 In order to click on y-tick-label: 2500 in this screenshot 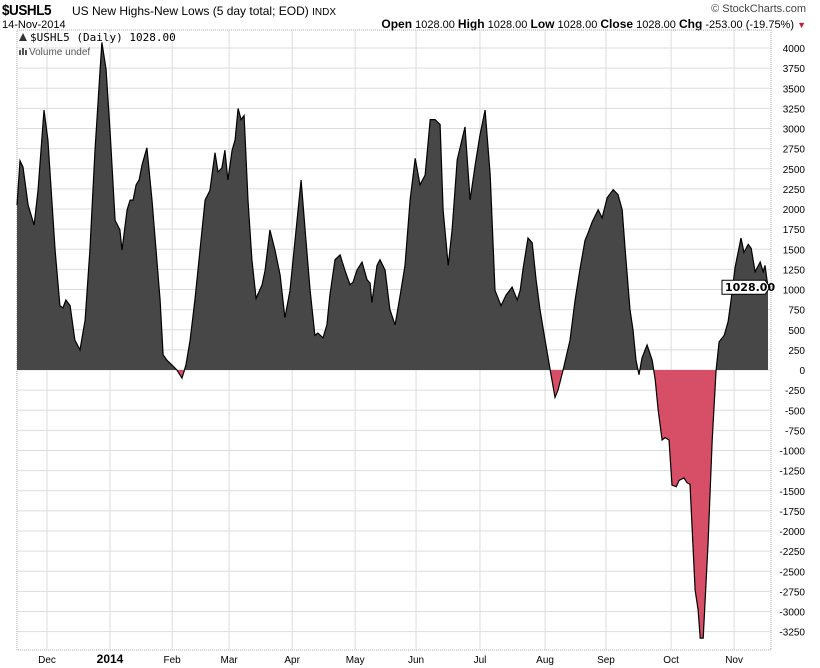, I will do `click(794, 170)`.